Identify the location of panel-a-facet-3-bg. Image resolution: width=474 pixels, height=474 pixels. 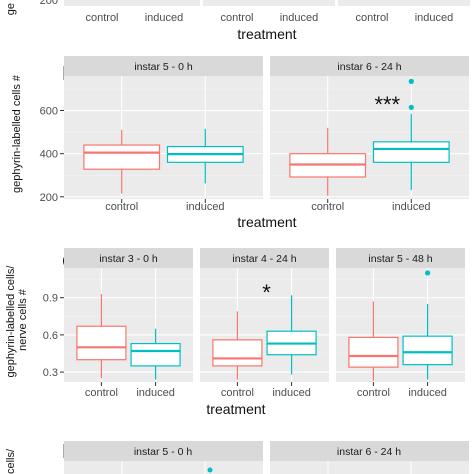
(404, 3).